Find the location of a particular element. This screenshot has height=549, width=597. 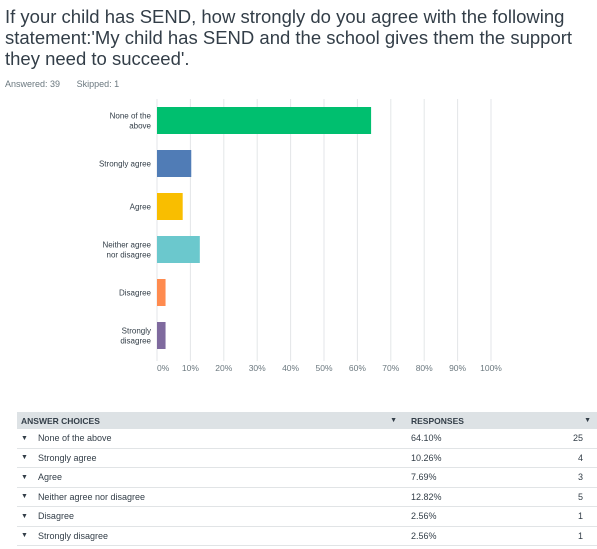

response-stats: Answered: 39 Skipped: 1 is located at coordinates (69, 84).